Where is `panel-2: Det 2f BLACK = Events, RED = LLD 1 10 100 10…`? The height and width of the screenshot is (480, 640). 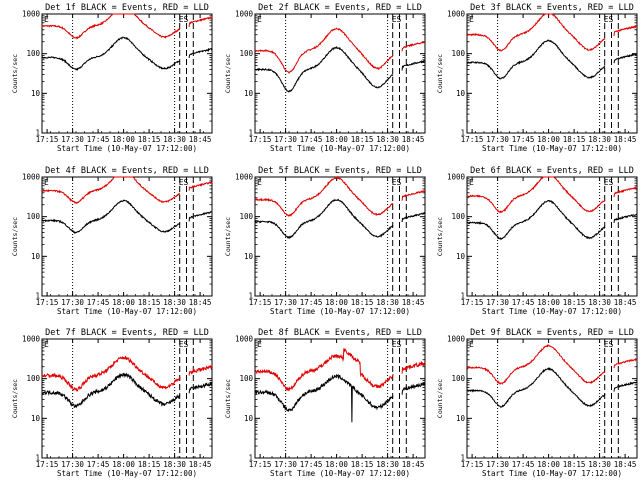
panel-2: Det 2f BLACK = Events, RED = LLD 1 10 100 10… is located at coordinates (325, 78).